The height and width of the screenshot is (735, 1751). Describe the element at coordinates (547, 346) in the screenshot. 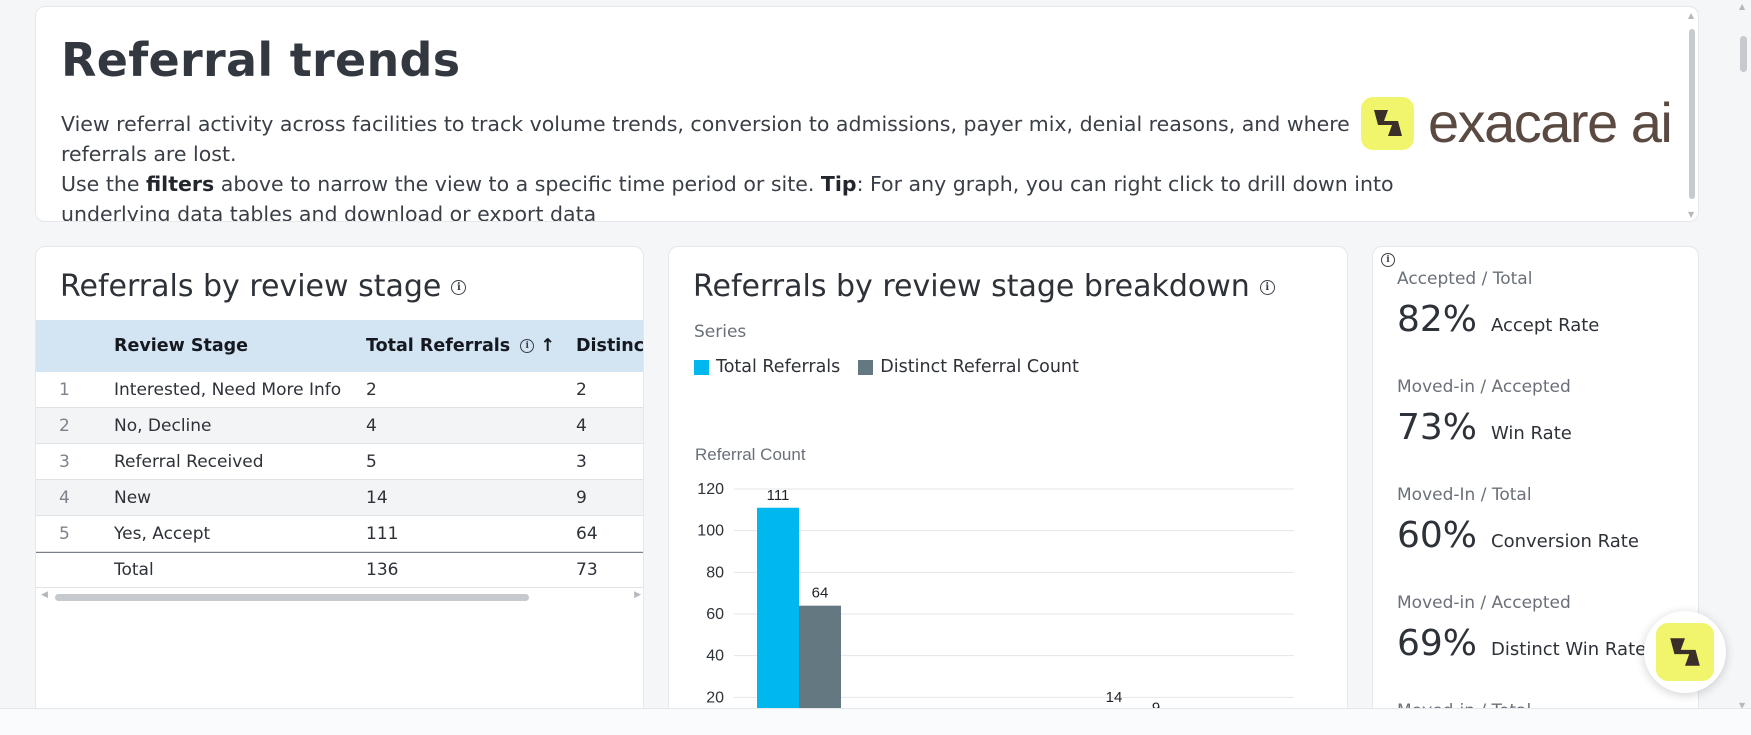

I see `sort-ascending-icon: ↑` at that location.